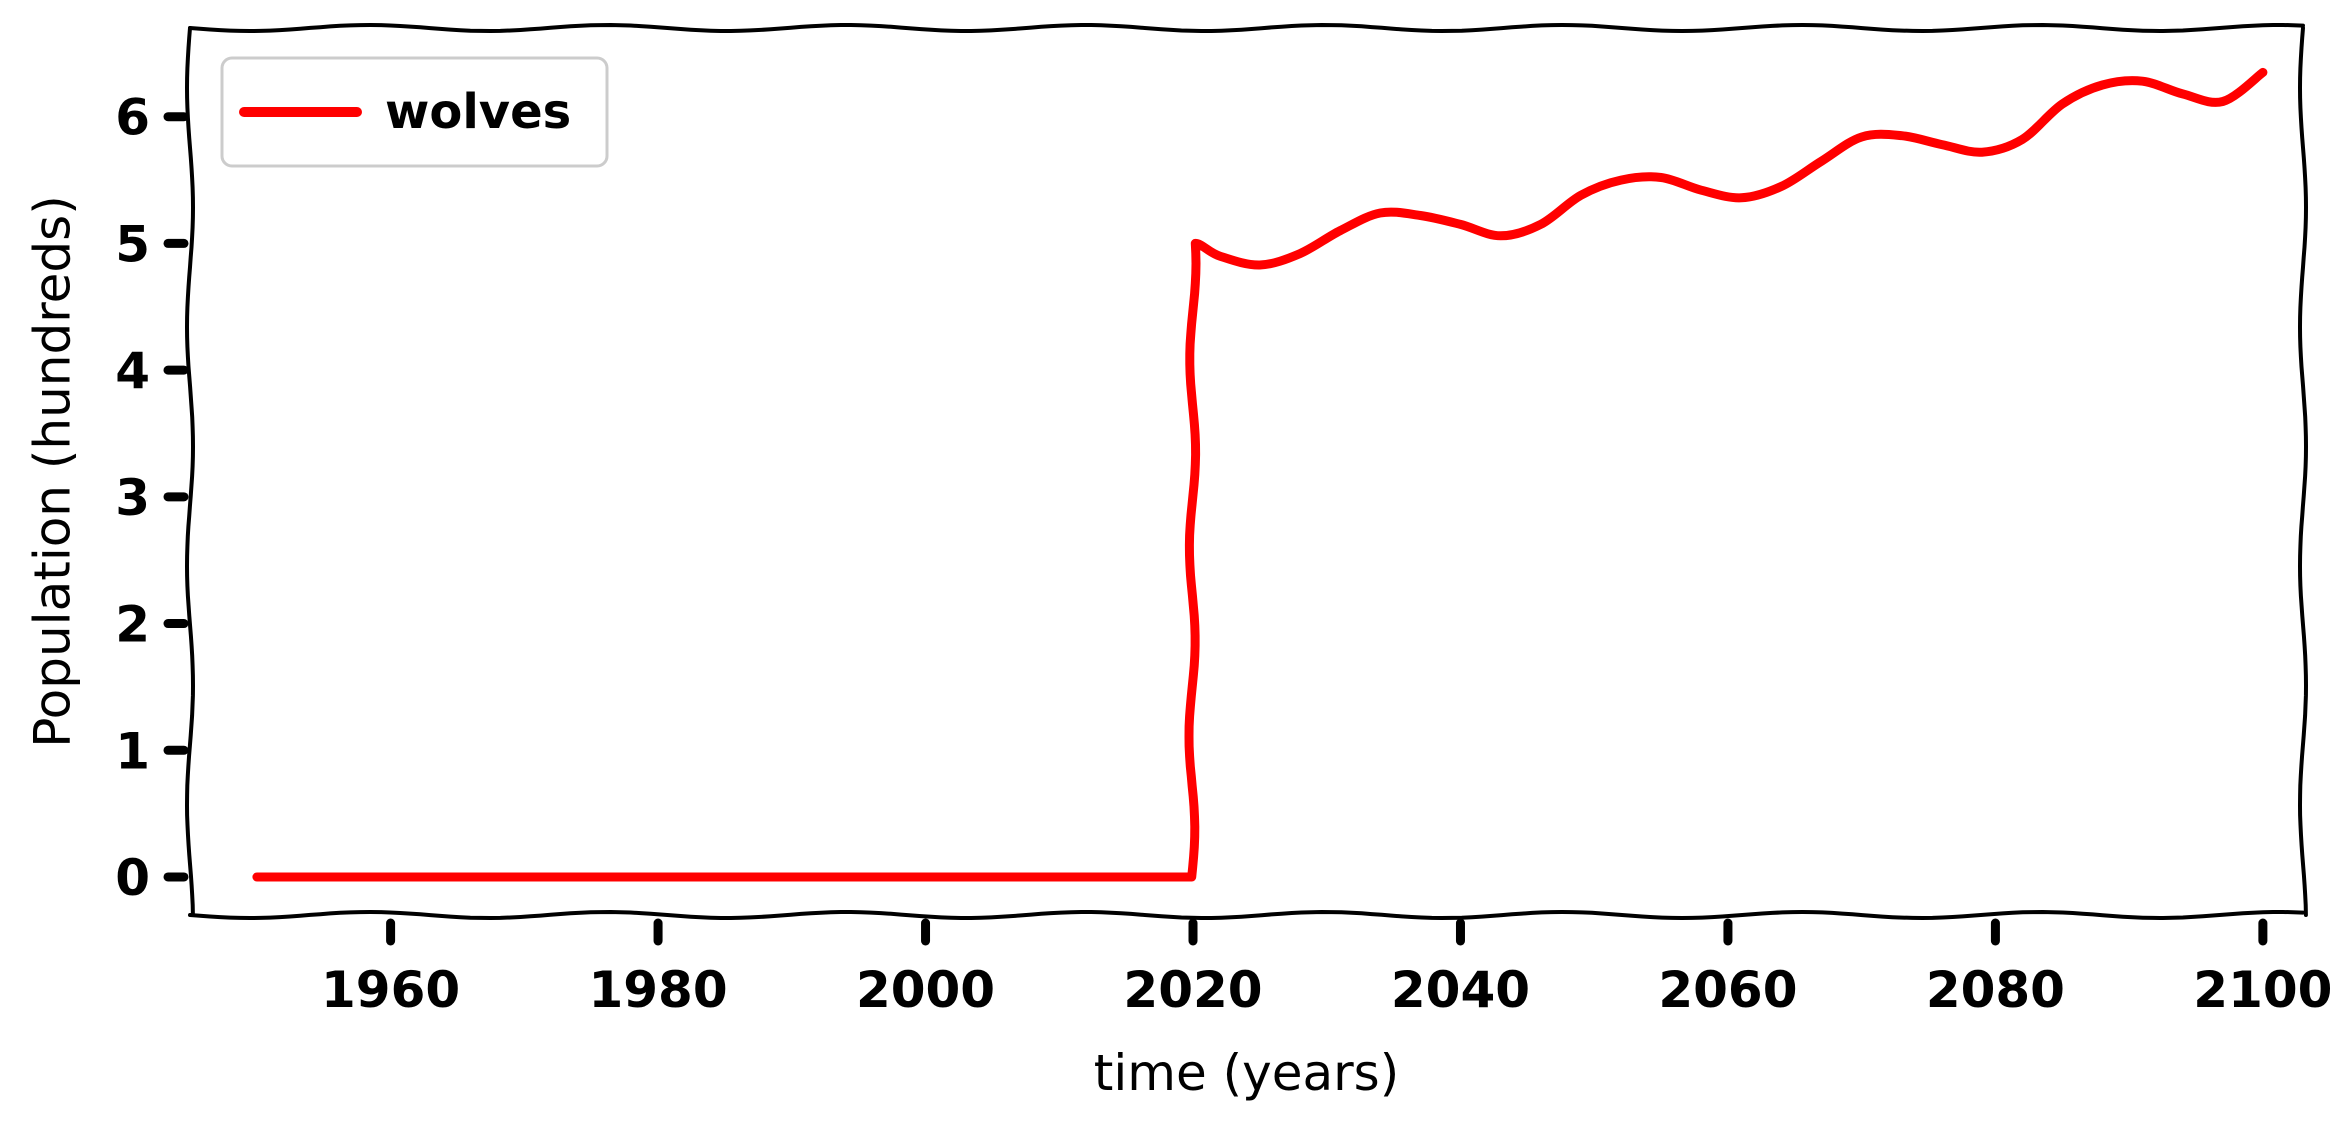  Describe the element at coordinates (53, 471) in the screenshot. I see `y-axis-label: Population (hundreds)` at that location.